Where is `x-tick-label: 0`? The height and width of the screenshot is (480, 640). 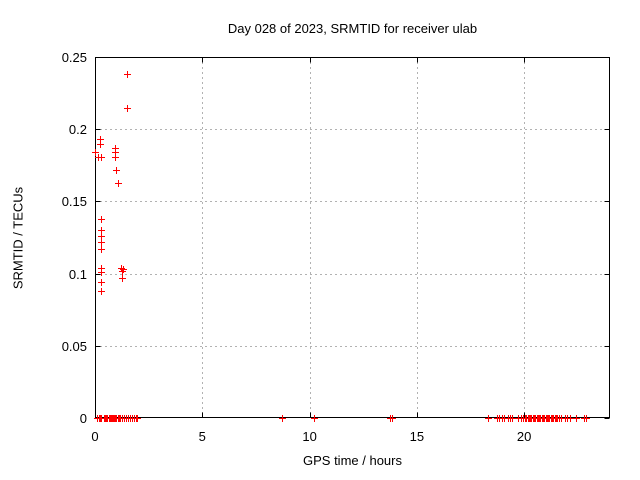 x-tick-label: 0 is located at coordinates (95, 436).